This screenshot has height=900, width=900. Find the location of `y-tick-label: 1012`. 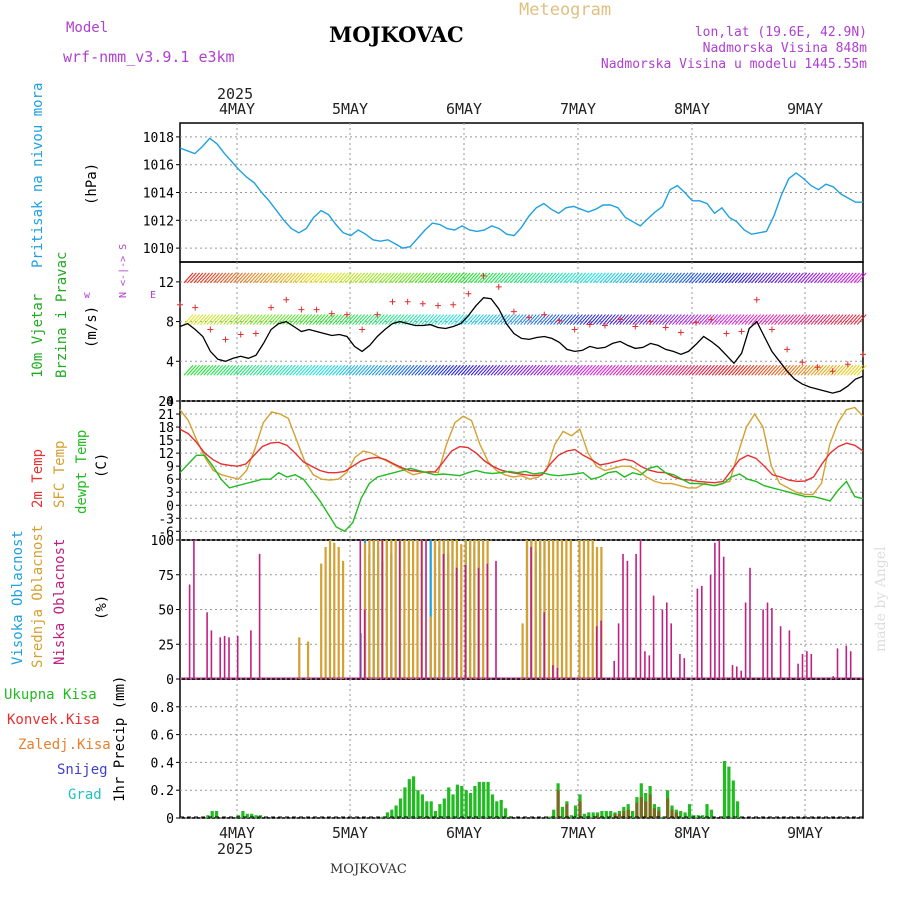

y-tick-label: 1012 is located at coordinates (158, 221).